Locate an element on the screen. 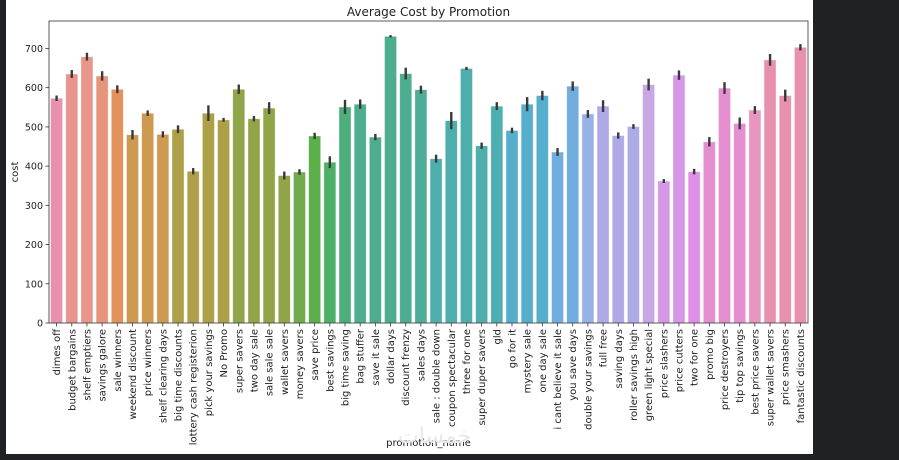 The image size is (899, 460). x-tick-label: i cant believe it sale is located at coordinates (558, 379).